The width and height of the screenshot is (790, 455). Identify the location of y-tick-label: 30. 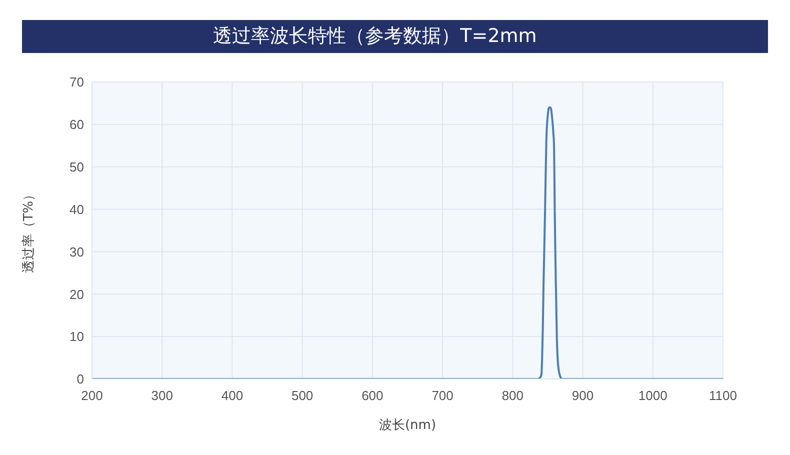
(77, 252).